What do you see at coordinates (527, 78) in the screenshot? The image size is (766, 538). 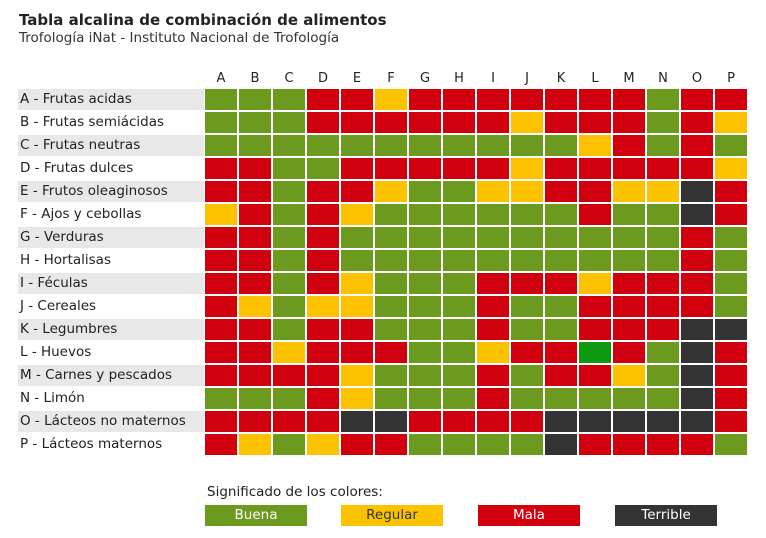 I see `column-header: J` at bounding box center [527, 78].